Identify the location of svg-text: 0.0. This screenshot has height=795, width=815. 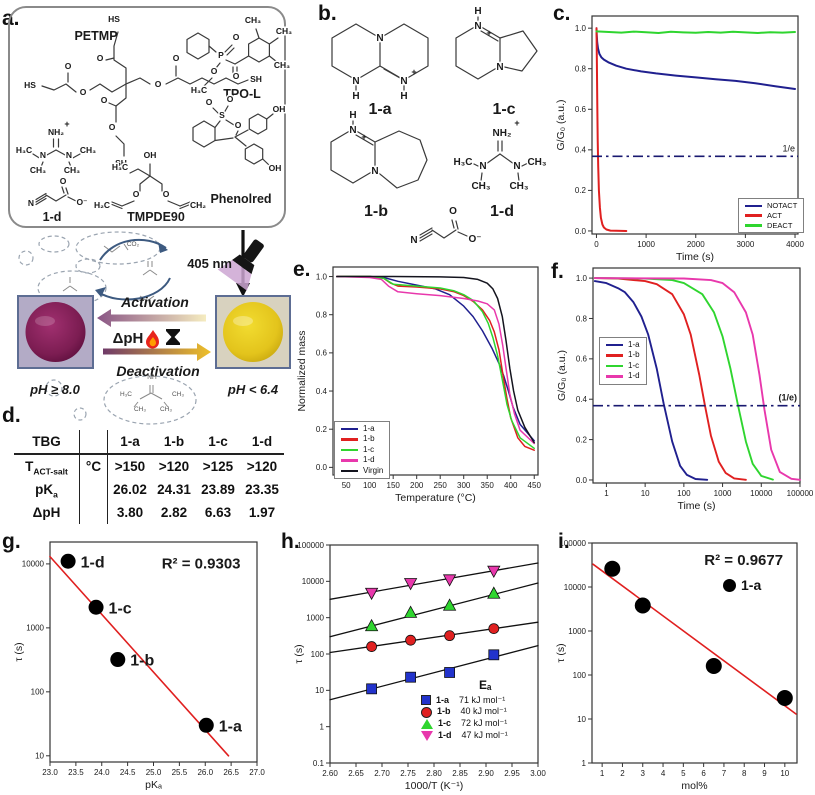
(322, 467).